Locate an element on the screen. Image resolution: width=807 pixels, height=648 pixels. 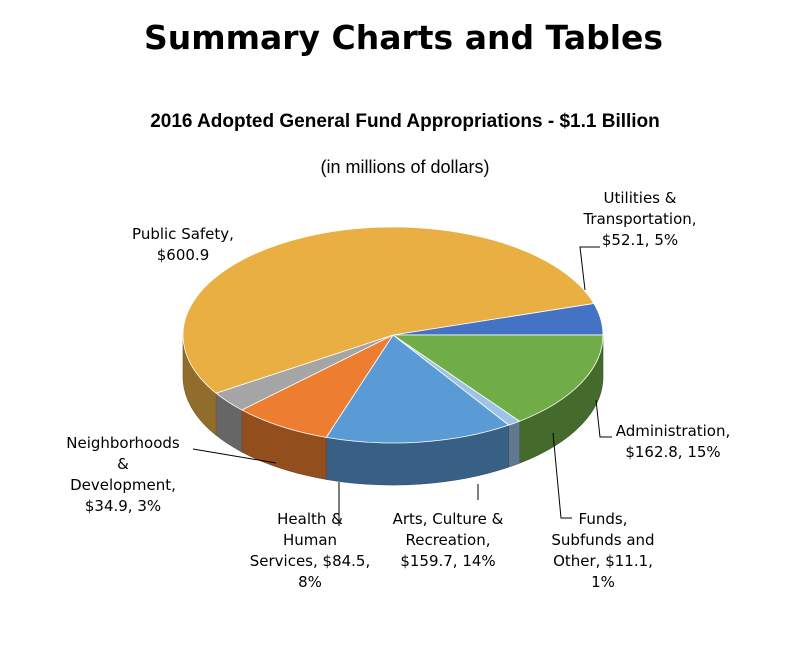
leader-line-neighborhoods-development is located at coordinates (234, 456).